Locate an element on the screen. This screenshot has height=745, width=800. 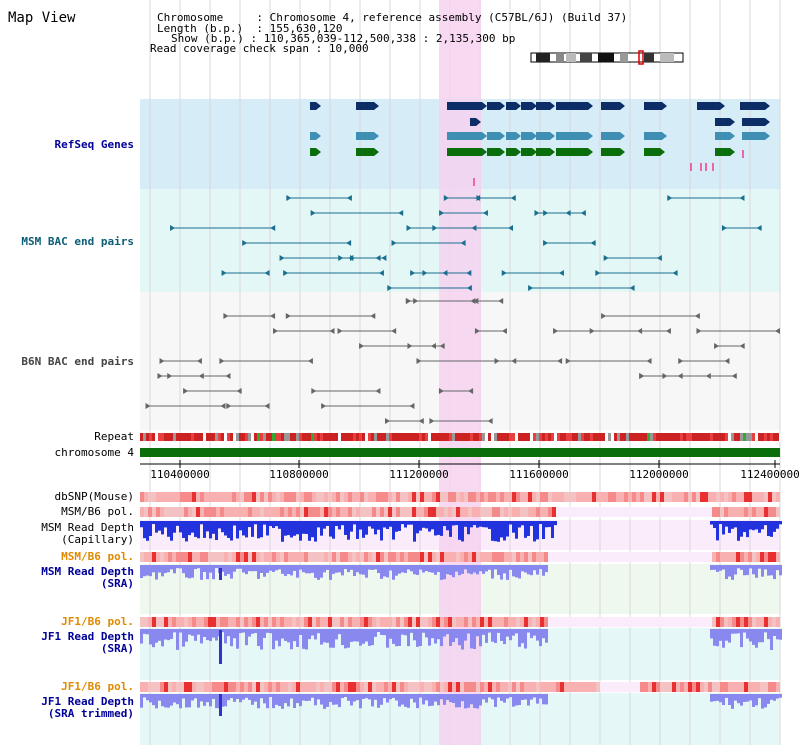
track-label-jf1-depth-sra: JF1 Read Depth (SRA) is located at coordinates (87, 643).